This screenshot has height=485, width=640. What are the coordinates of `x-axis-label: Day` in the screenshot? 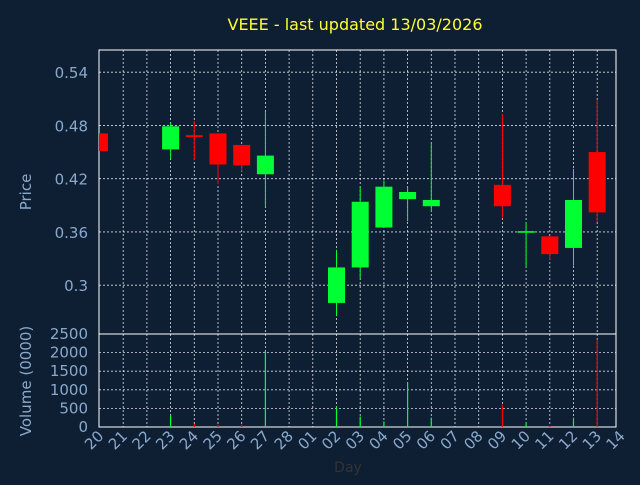 It's located at (348, 468).